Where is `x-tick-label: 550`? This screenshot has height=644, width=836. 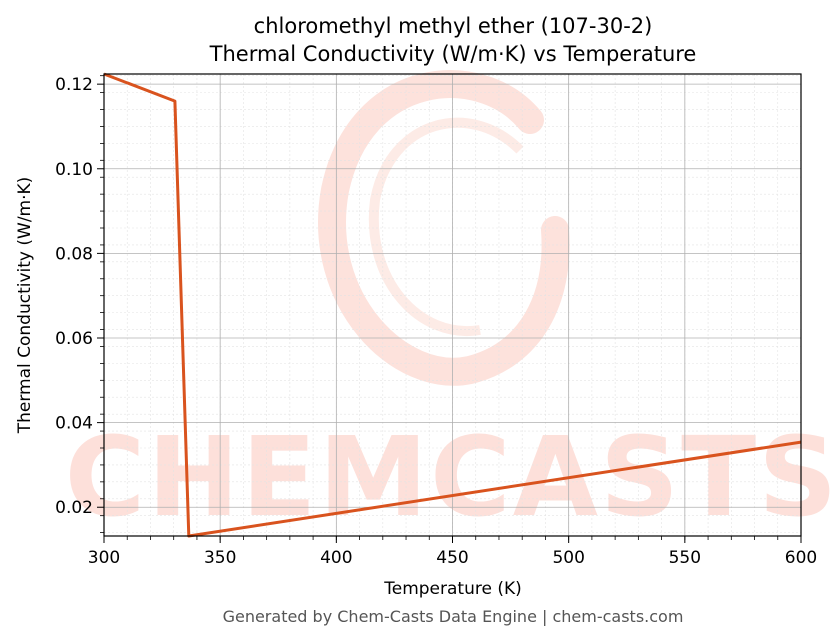
x-tick-label: 550 is located at coordinates (685, 558).